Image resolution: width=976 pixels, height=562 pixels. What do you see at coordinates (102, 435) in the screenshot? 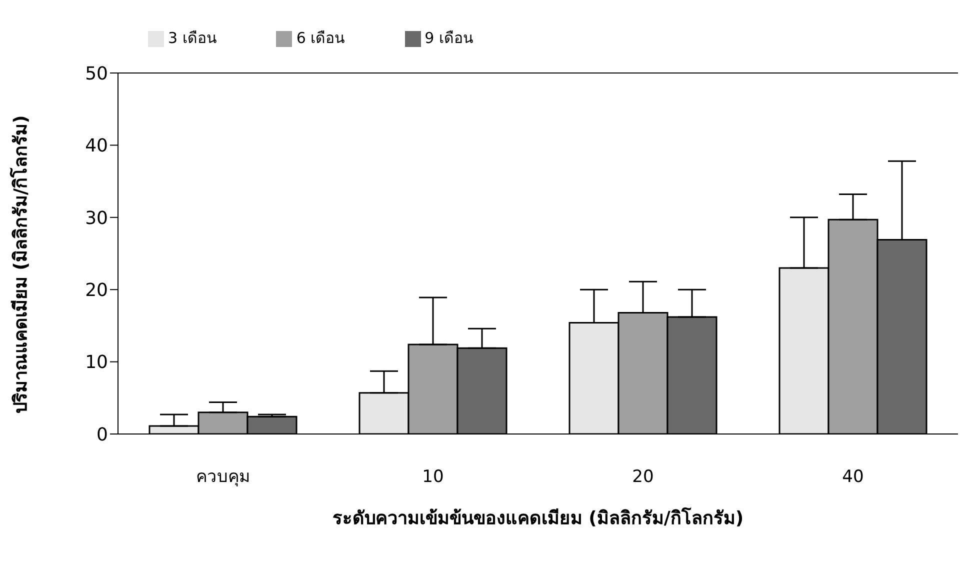
I see `y-tick-label: 0` at bounding box center [102, 435].